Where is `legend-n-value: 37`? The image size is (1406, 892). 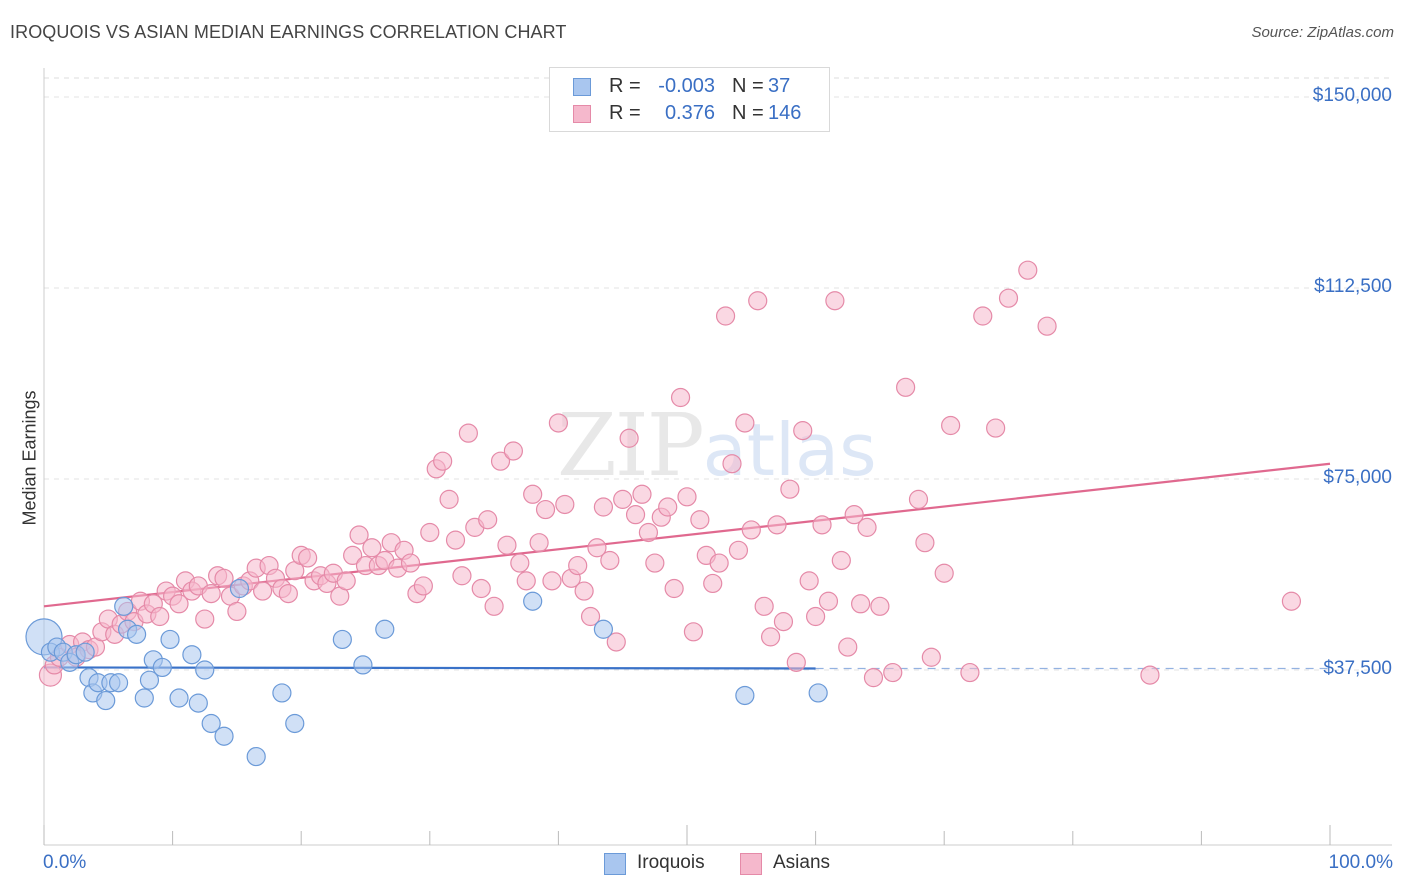 legend-n-value: 37 is located at coordinates (779, 86).